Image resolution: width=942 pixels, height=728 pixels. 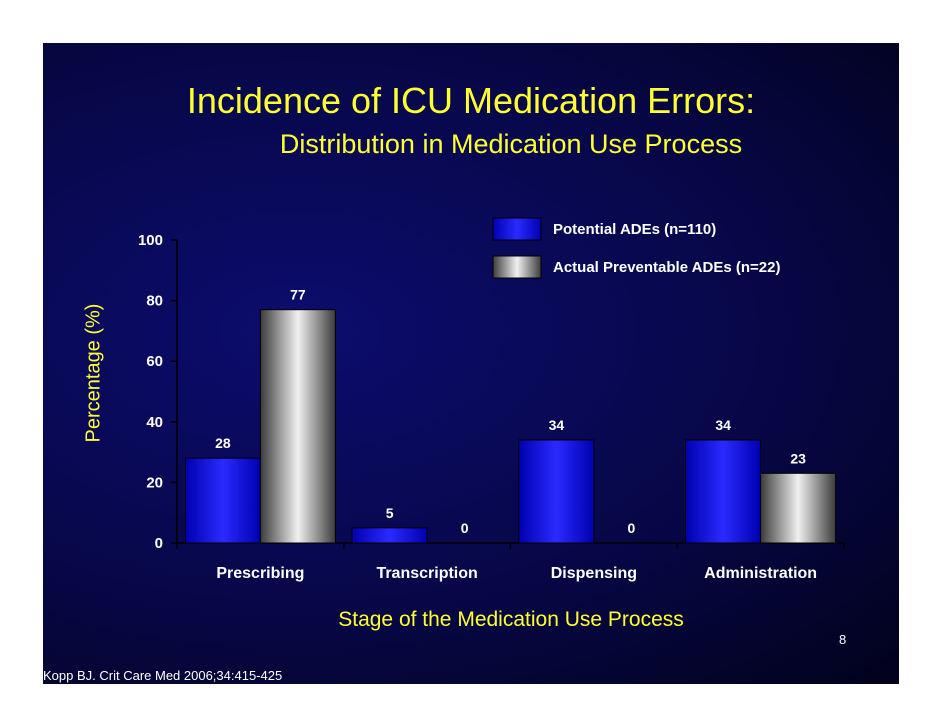 What do you see at coordinates (594, 573) in the screenshot?
I see `x-tick-label: Dispensing` at bounding box center [594, 573].